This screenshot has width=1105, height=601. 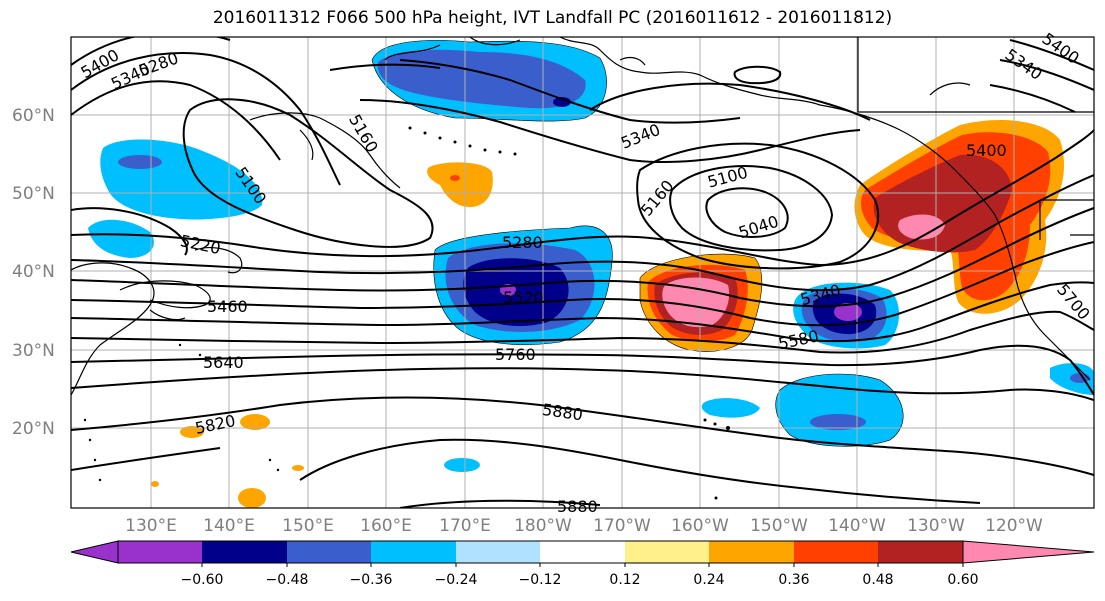 I want to click on latitude-labels: 60°N 50°N 40°N 30°N 20°N, so click(x=33, y=272).